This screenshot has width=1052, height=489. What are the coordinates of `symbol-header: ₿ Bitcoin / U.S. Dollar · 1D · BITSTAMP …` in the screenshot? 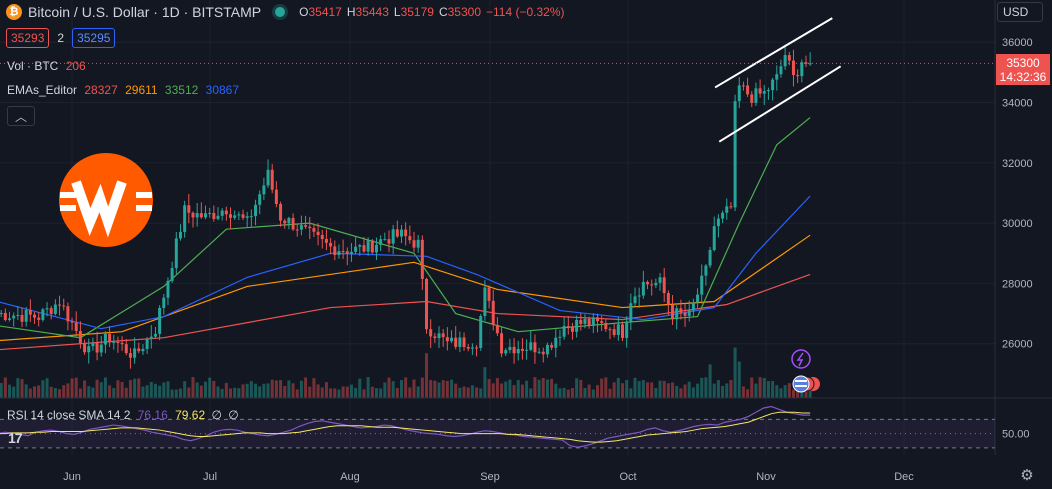 It's located at (288, 12).